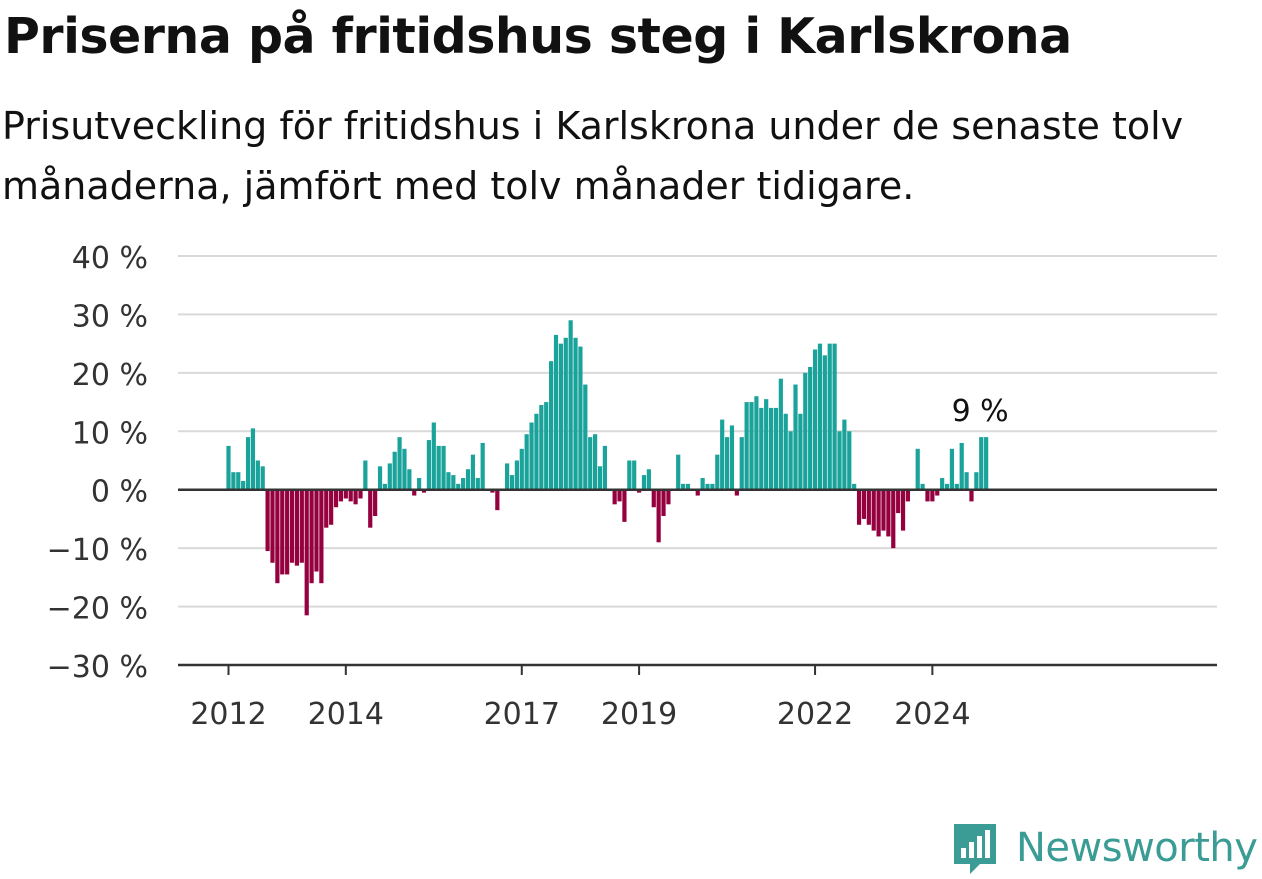 This screenshot has height=879, width=1262. Describe the element at coordinates (110, 316) in the screenshot. I see `y-tick-label: 30 %` at that location.